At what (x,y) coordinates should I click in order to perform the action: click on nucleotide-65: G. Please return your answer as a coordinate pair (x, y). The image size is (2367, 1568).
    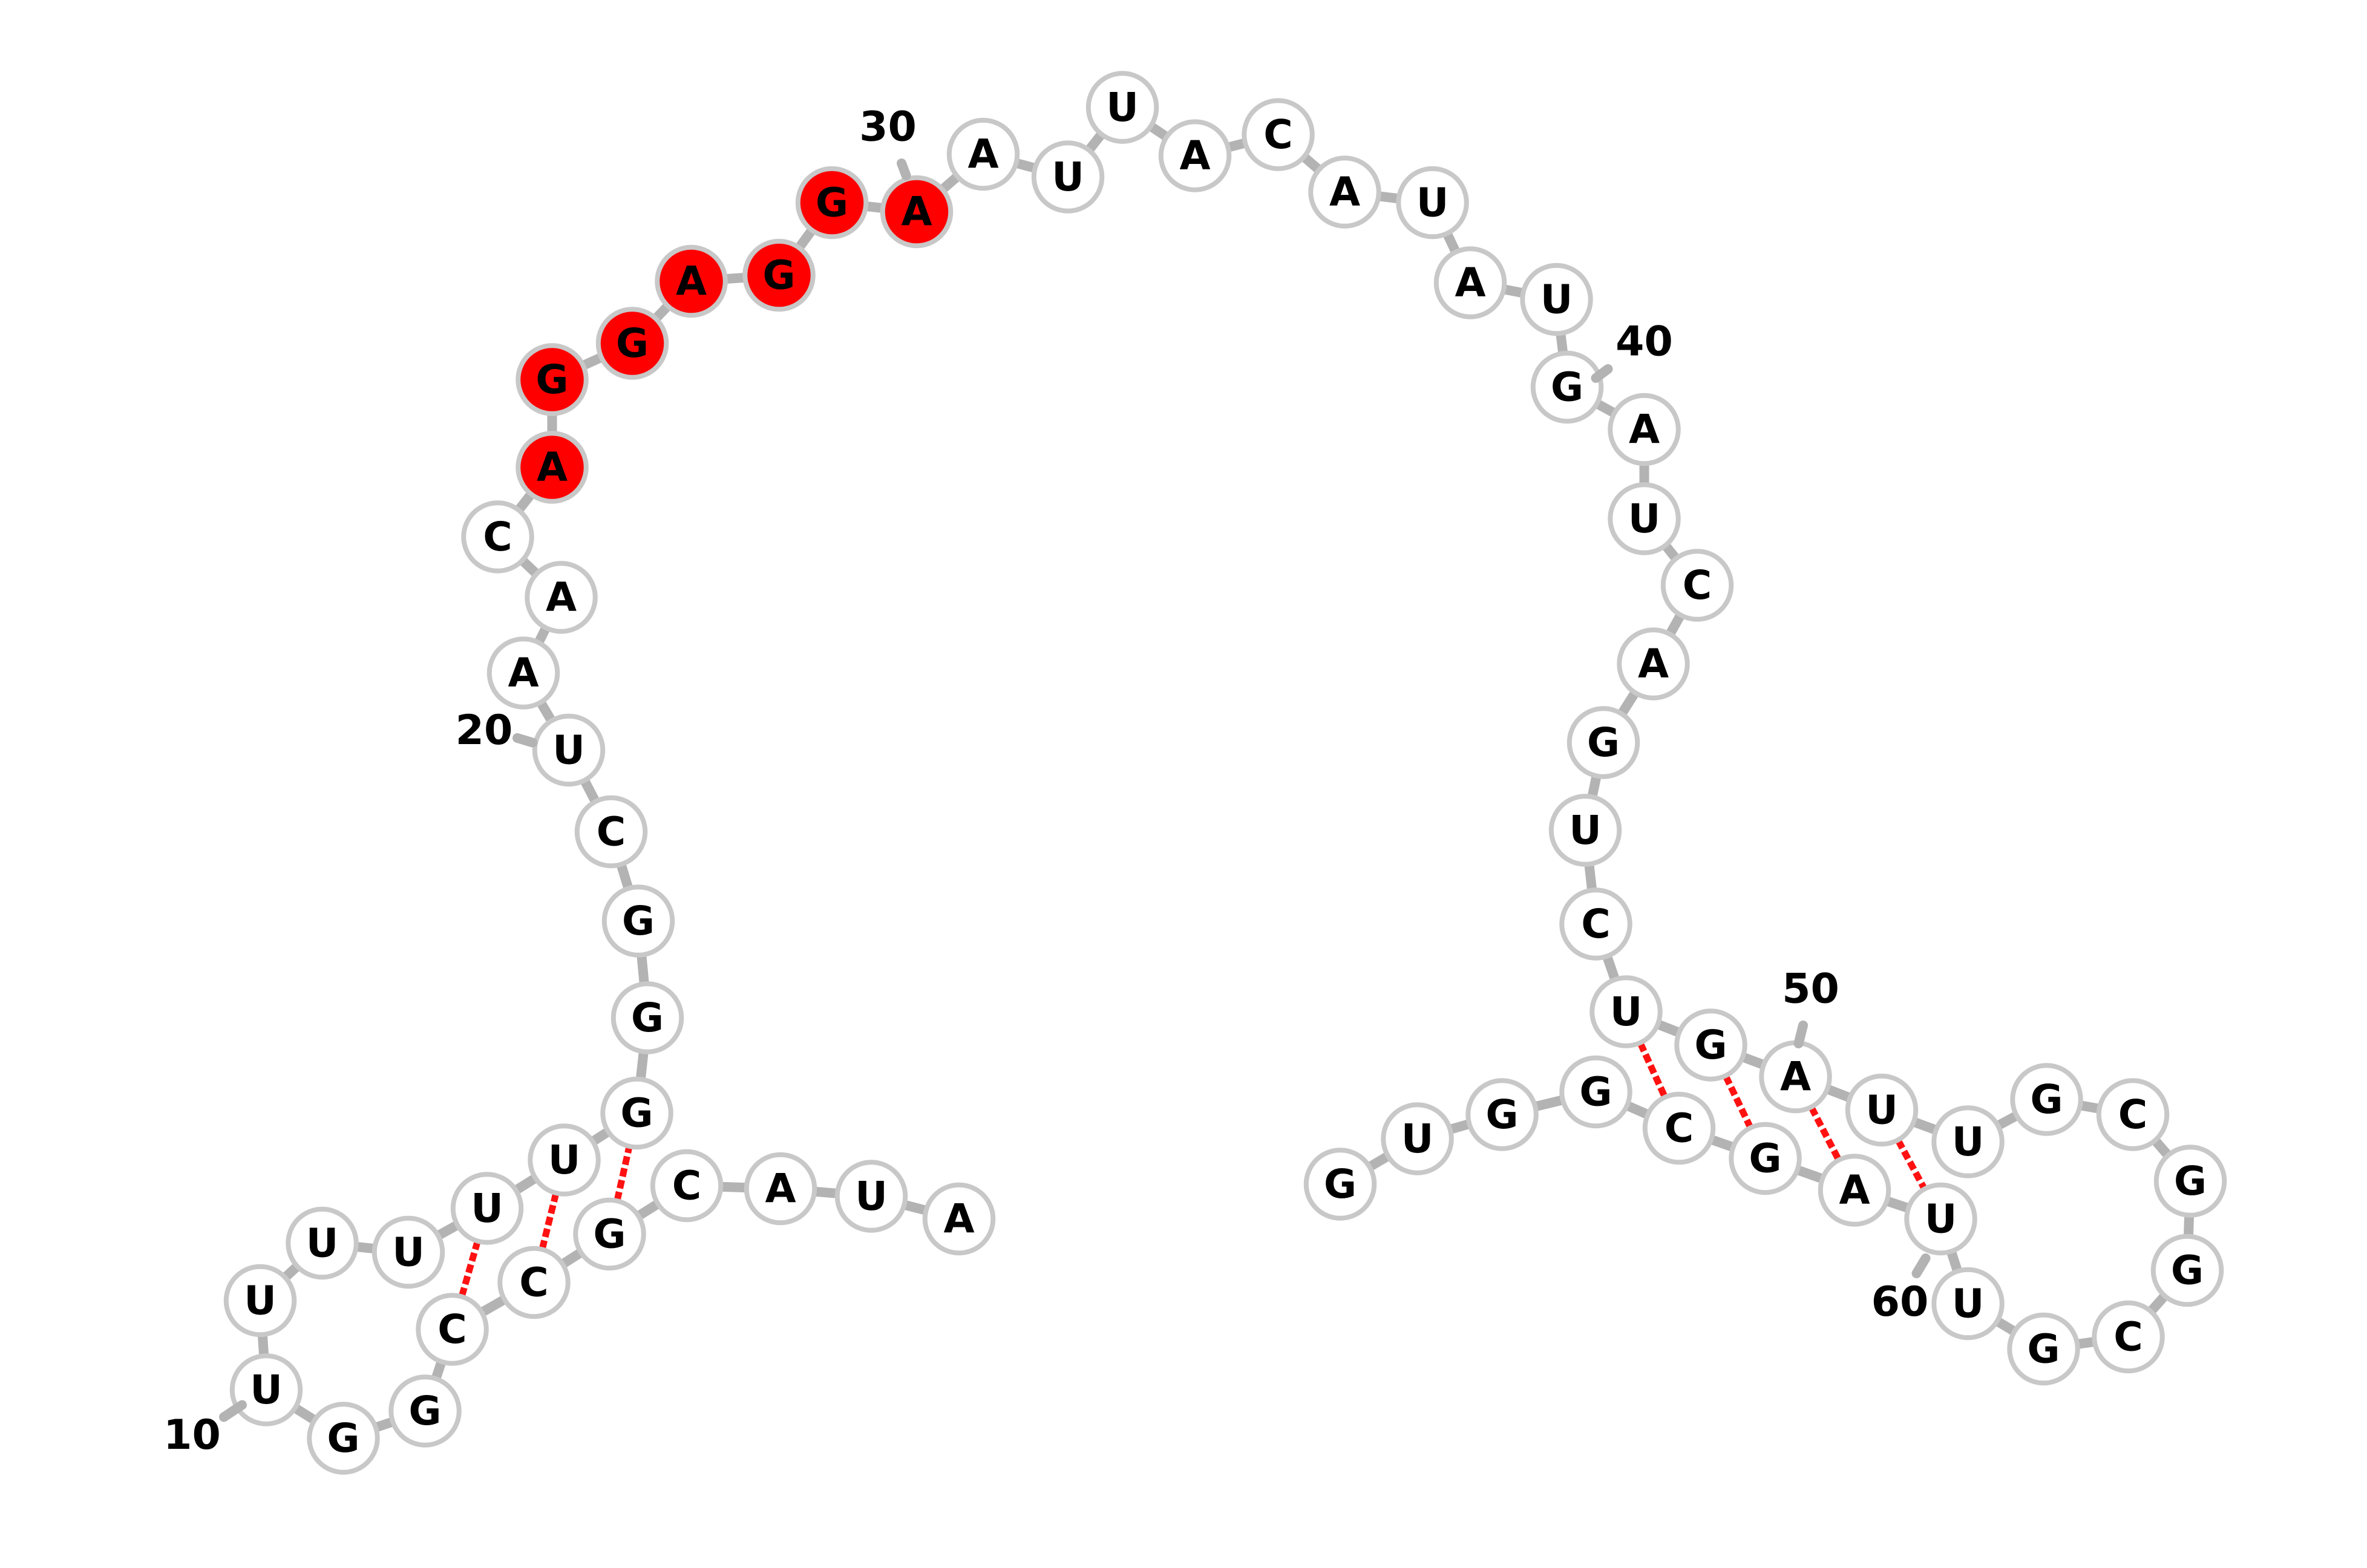
    Looking at the image, I should click on (1502, 1114).